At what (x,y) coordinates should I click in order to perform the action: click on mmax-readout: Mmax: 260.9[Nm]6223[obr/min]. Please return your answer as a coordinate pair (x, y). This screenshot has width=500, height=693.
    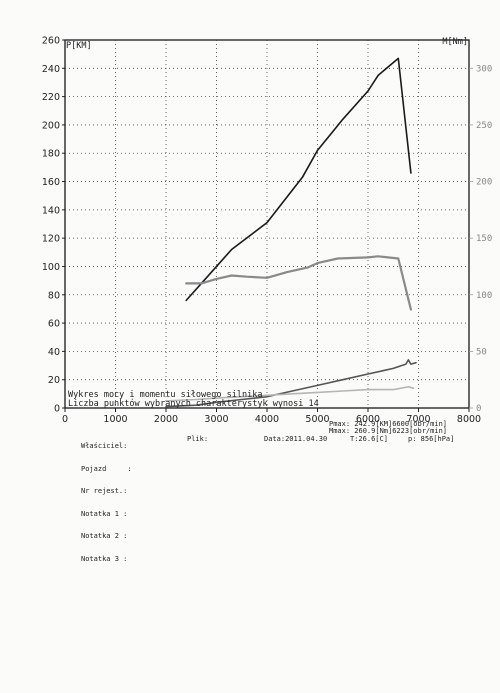
    Looking at the image, I should click on (388, 431).